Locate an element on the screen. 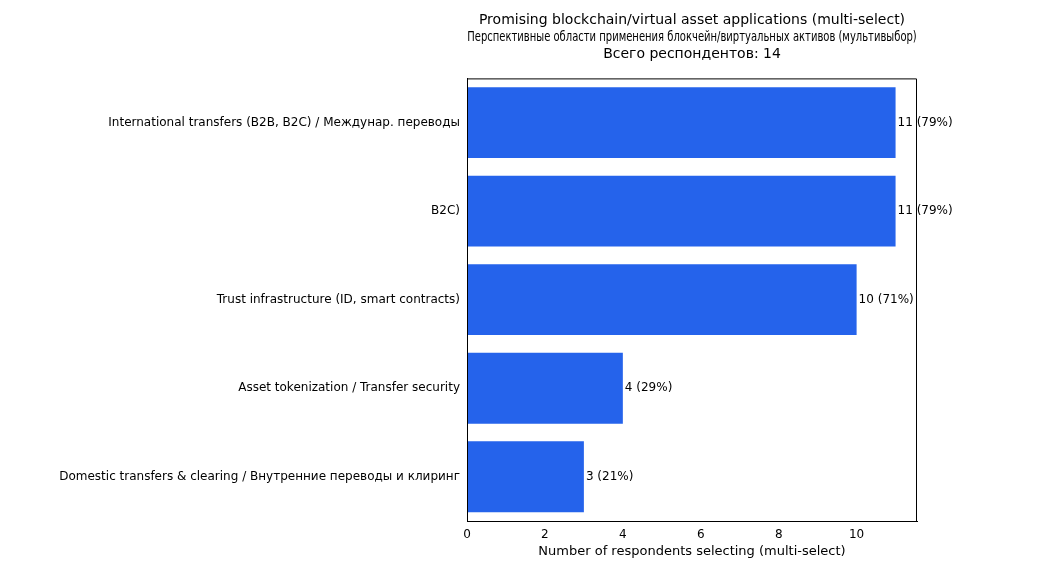 This screenshot has width=1057, height=563. text: Всего респондентов: 14 is located at coordinates (692, 52).